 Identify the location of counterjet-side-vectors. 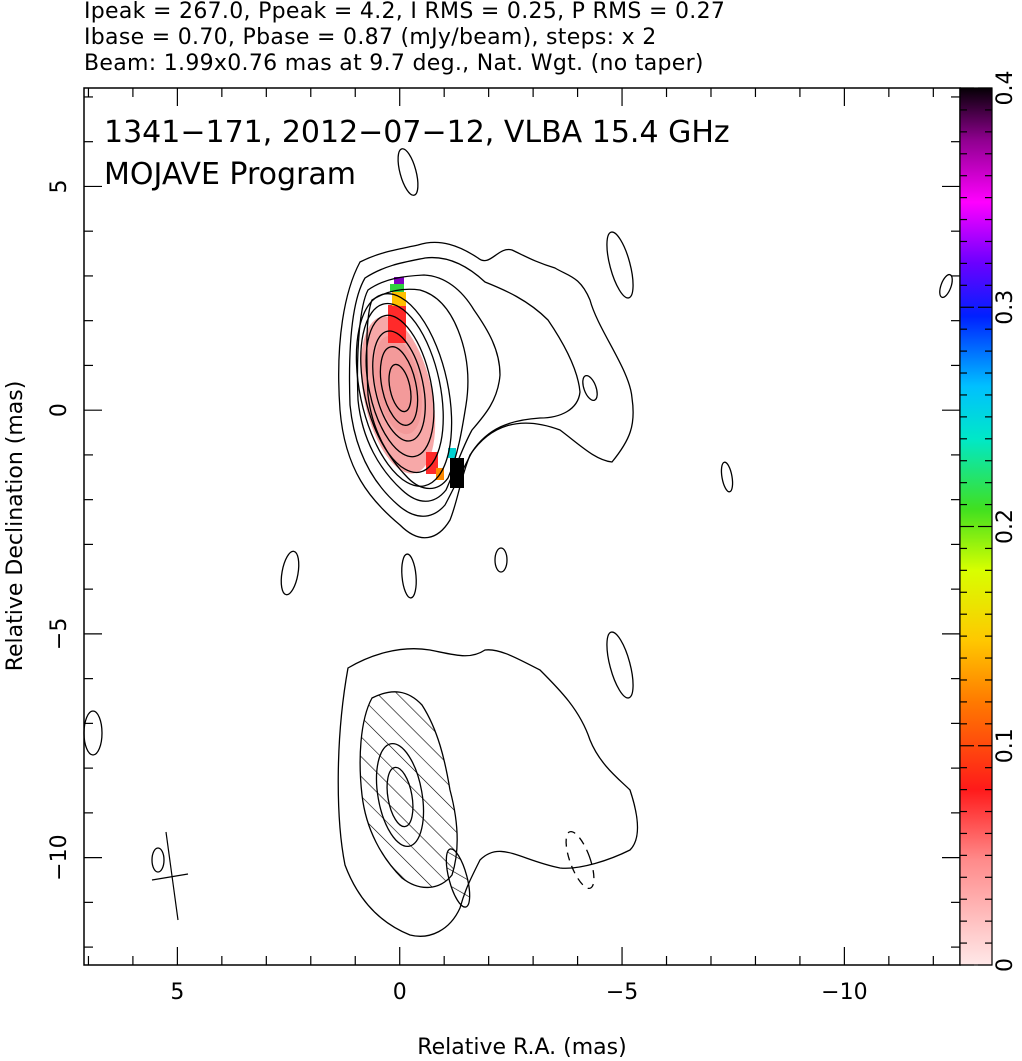
(458, 878).